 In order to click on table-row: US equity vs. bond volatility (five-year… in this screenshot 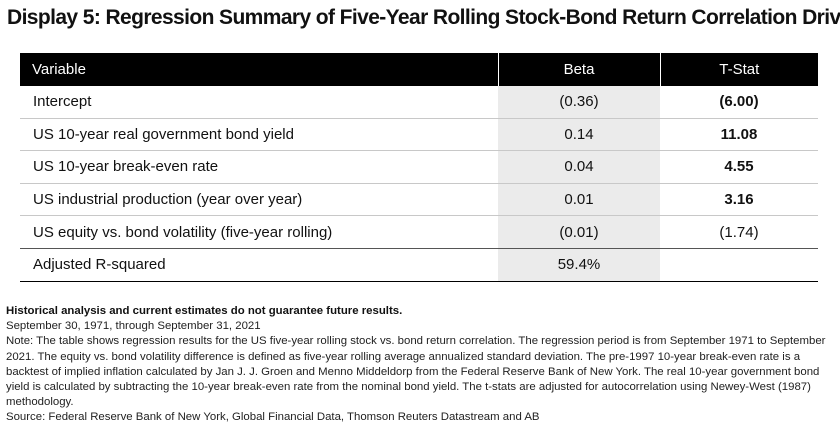, I will do `click(419, 232)`.